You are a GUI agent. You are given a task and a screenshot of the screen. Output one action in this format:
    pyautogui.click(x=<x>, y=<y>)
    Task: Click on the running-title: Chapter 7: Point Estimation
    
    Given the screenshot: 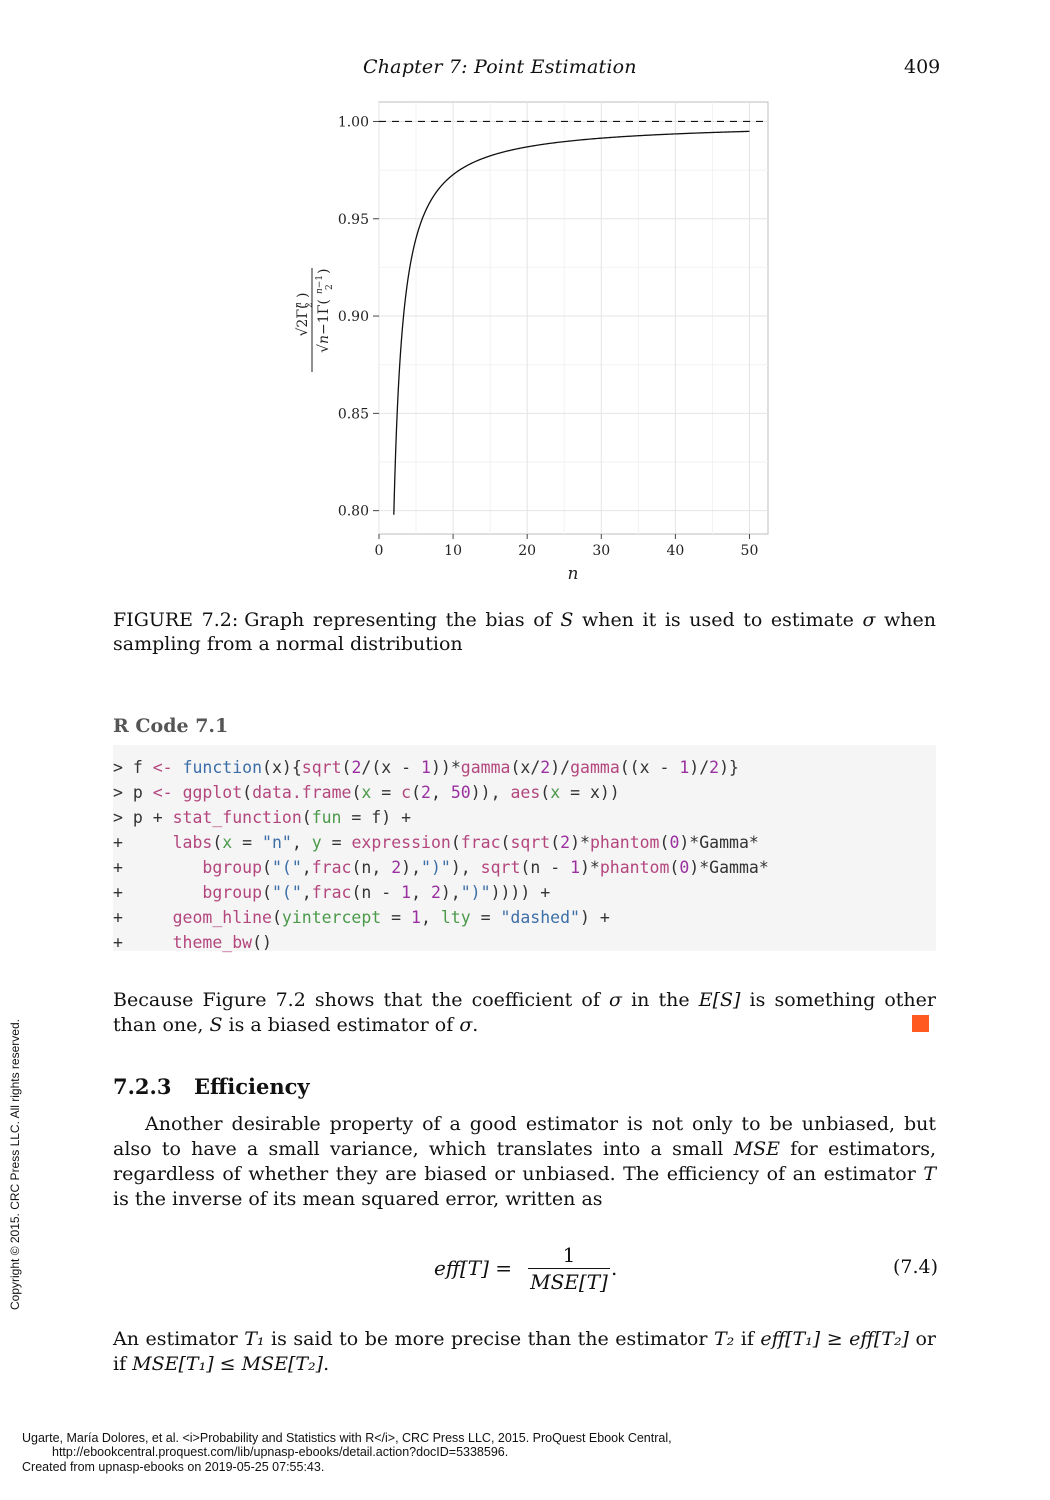 What is the action you would take?
    pyautogui.click(x=500, y=67)
    